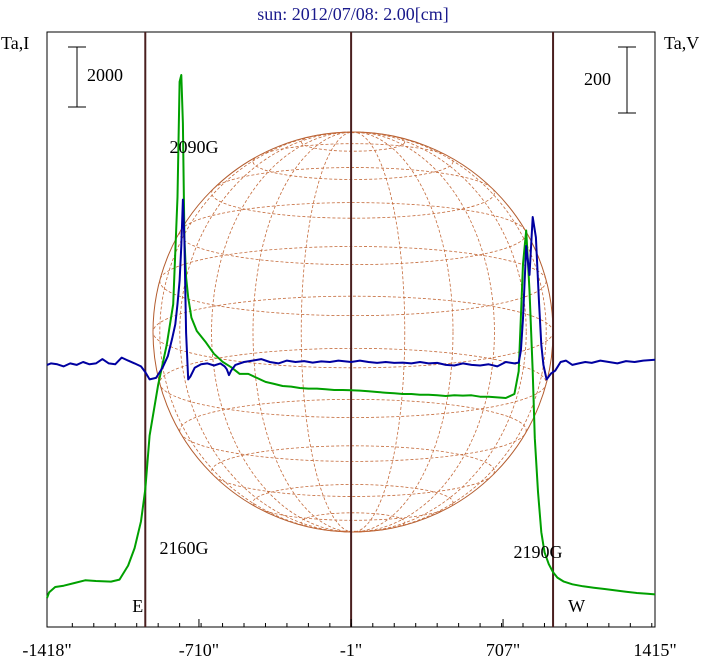  What do you see at coordinates (503, 650) in the screenshot?
I see `x-tick-label: 707"` at bounding box center [503, 650].